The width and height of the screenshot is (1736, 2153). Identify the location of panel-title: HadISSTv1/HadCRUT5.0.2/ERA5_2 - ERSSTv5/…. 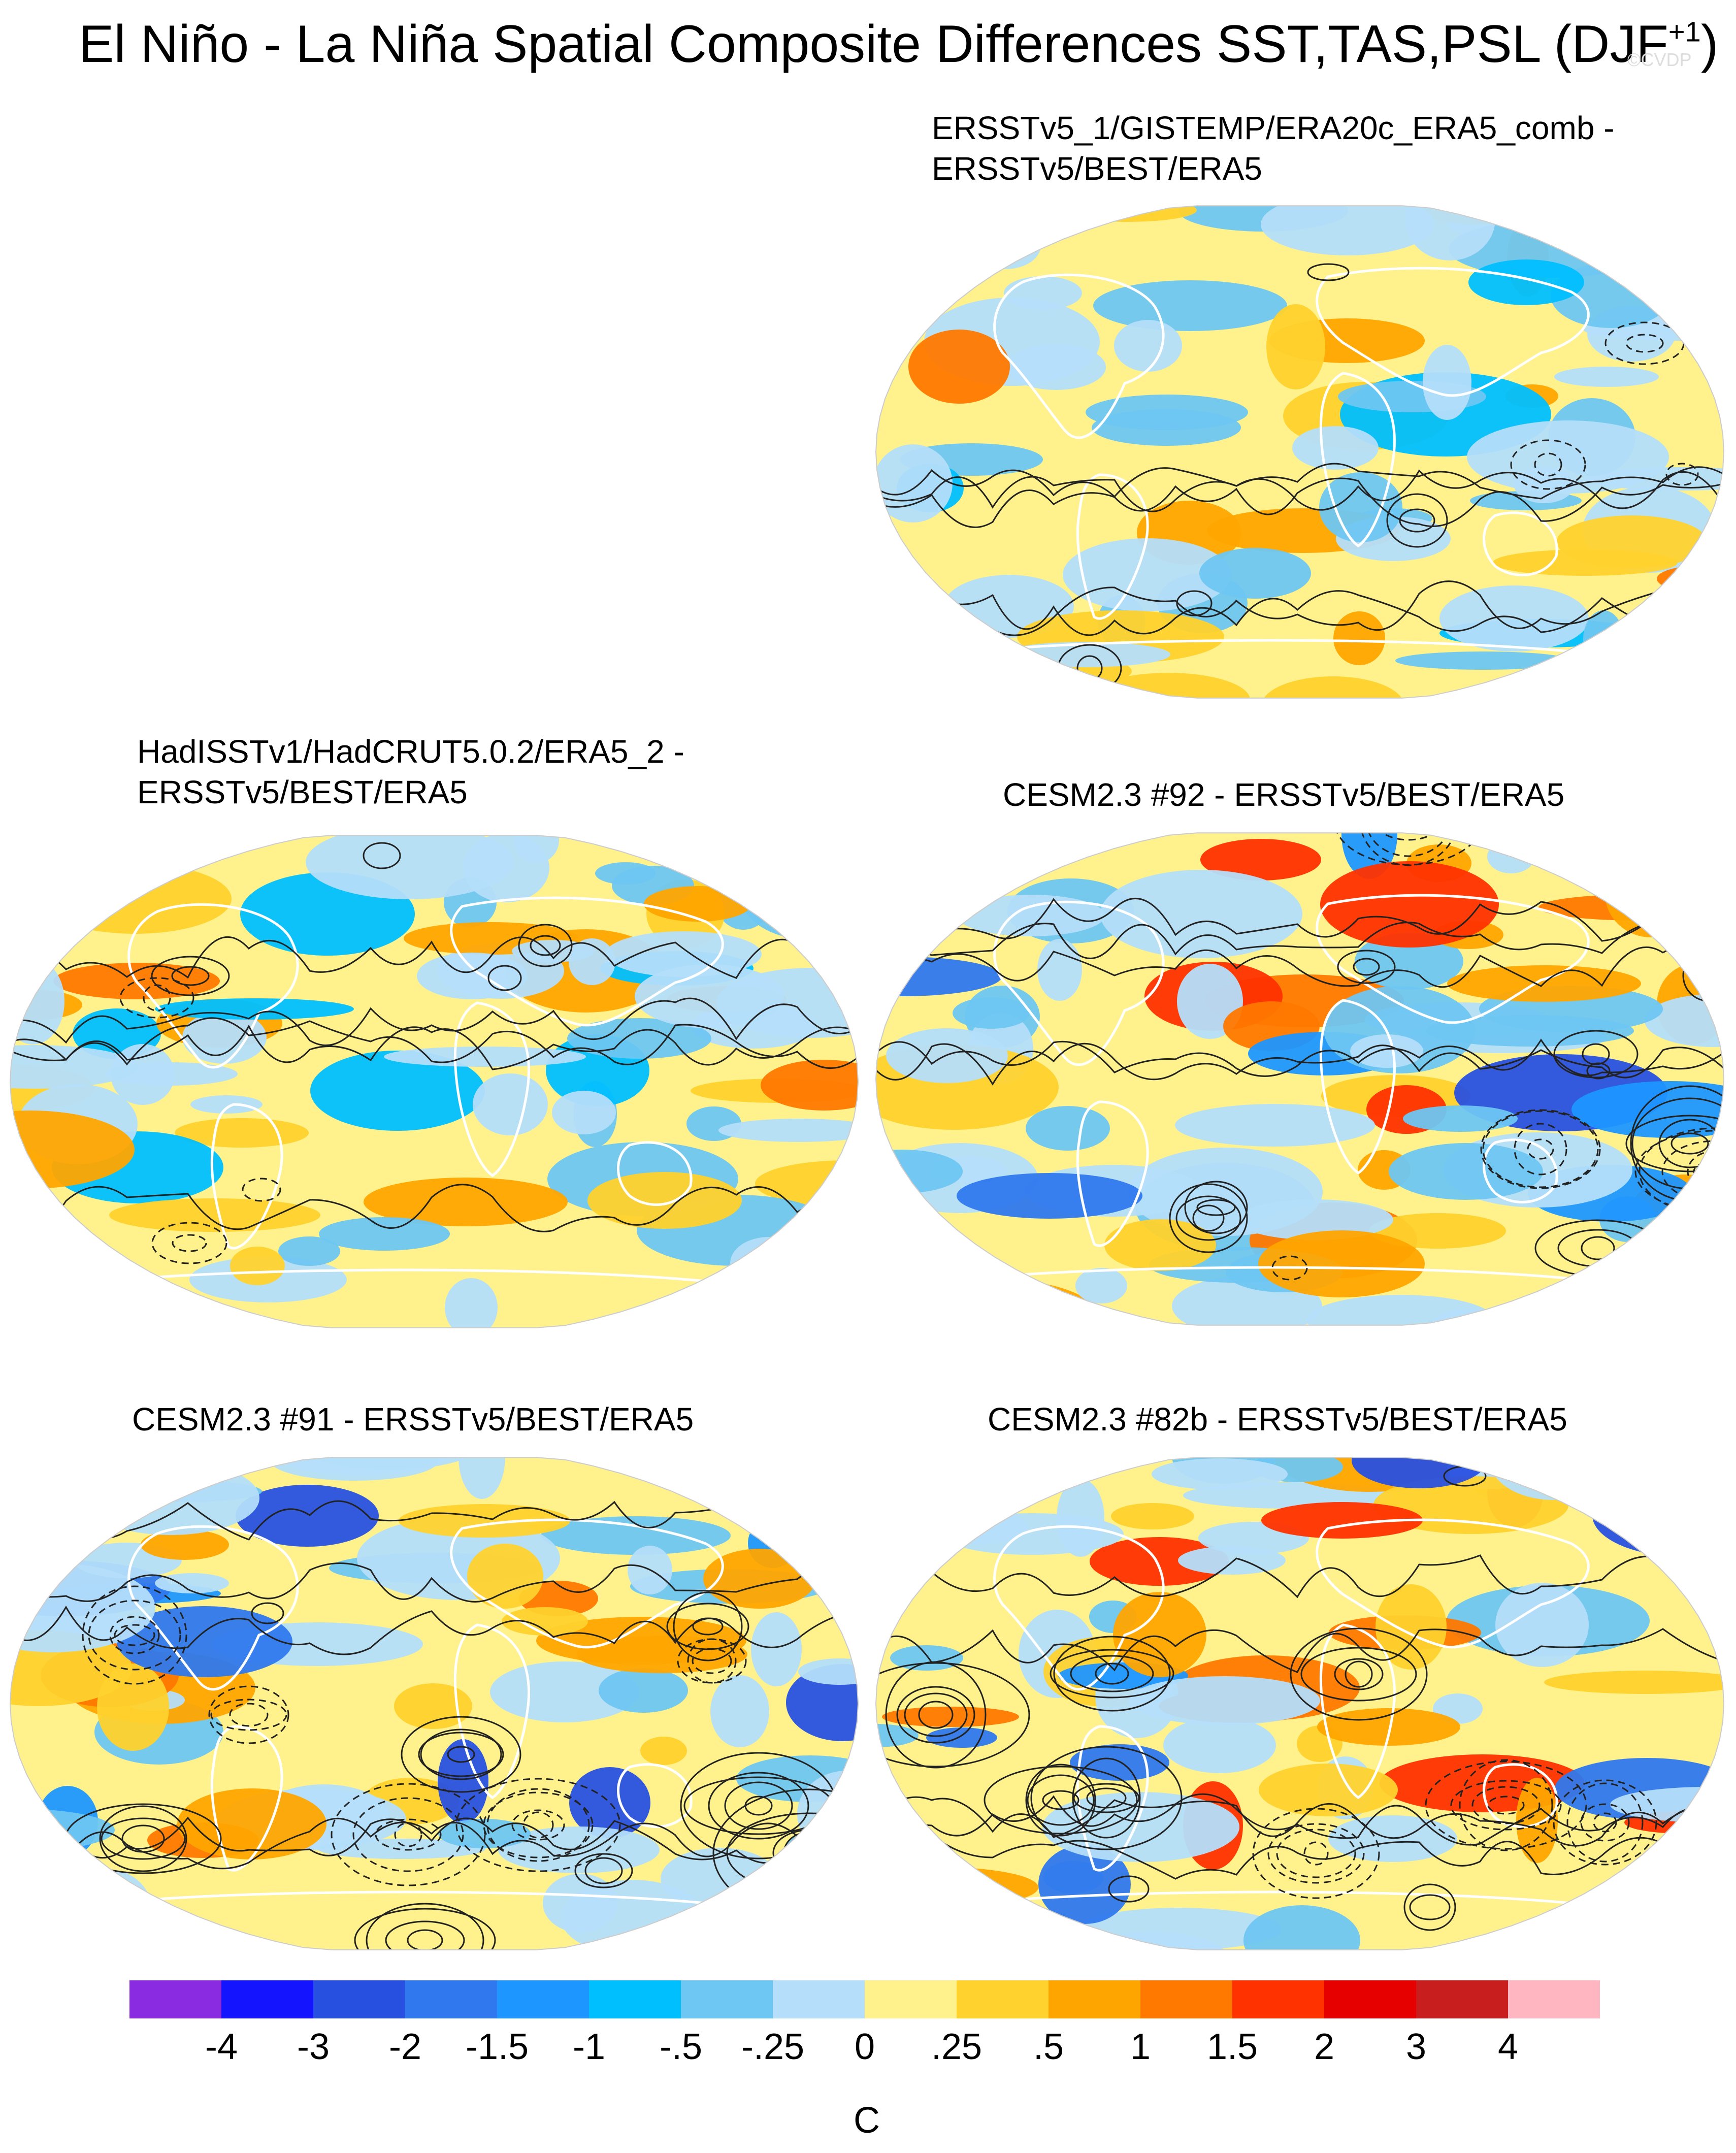
(410, 771).